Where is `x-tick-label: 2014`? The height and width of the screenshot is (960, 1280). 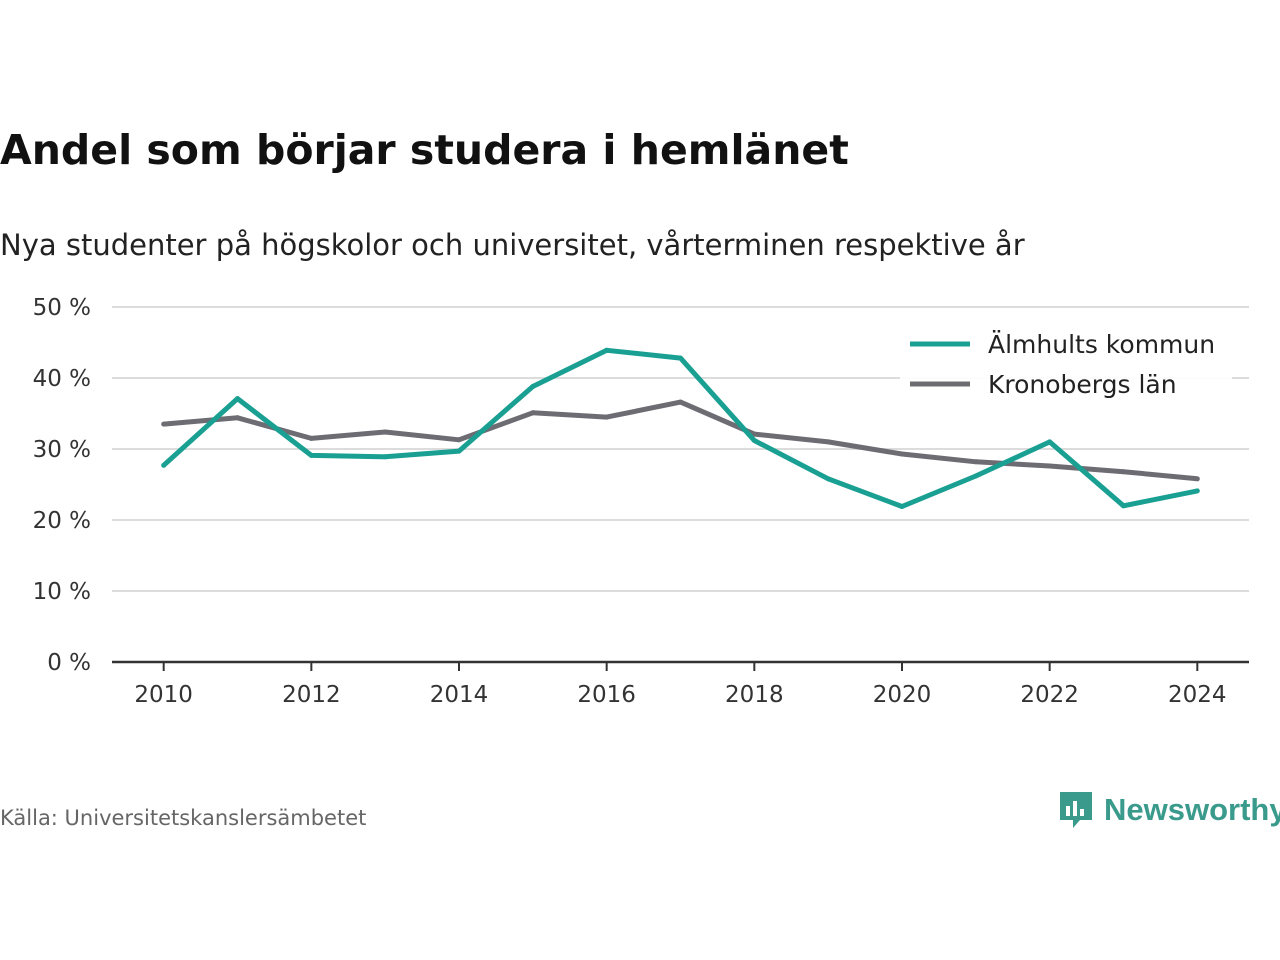
x-tick-label: 2014 is located at coordinates (459, 695).